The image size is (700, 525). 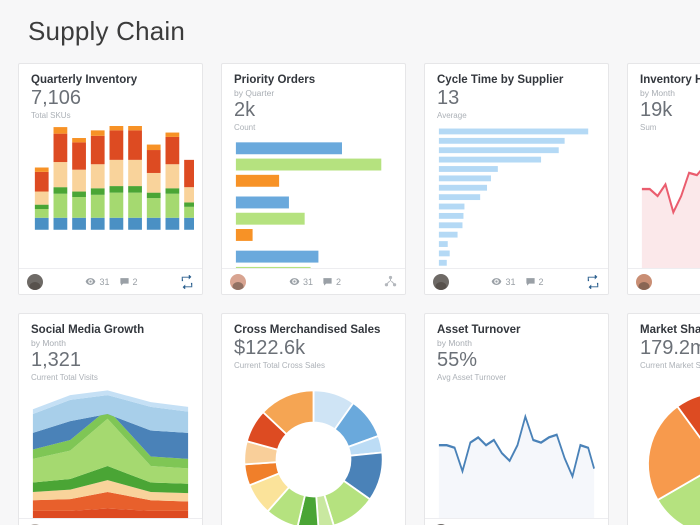 What do you see at coordinates (110, 93) in the screenshot?
I see `card-header: Quarterly Inventory 7,106 Total SKUs` at bounding box center [110, 93].